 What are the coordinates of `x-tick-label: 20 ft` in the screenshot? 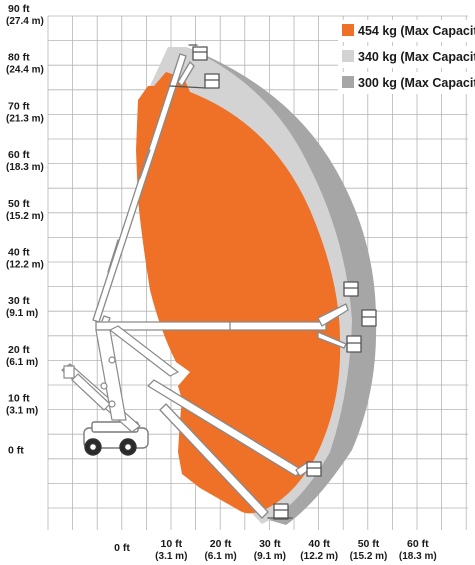 It's located at (221, 544).